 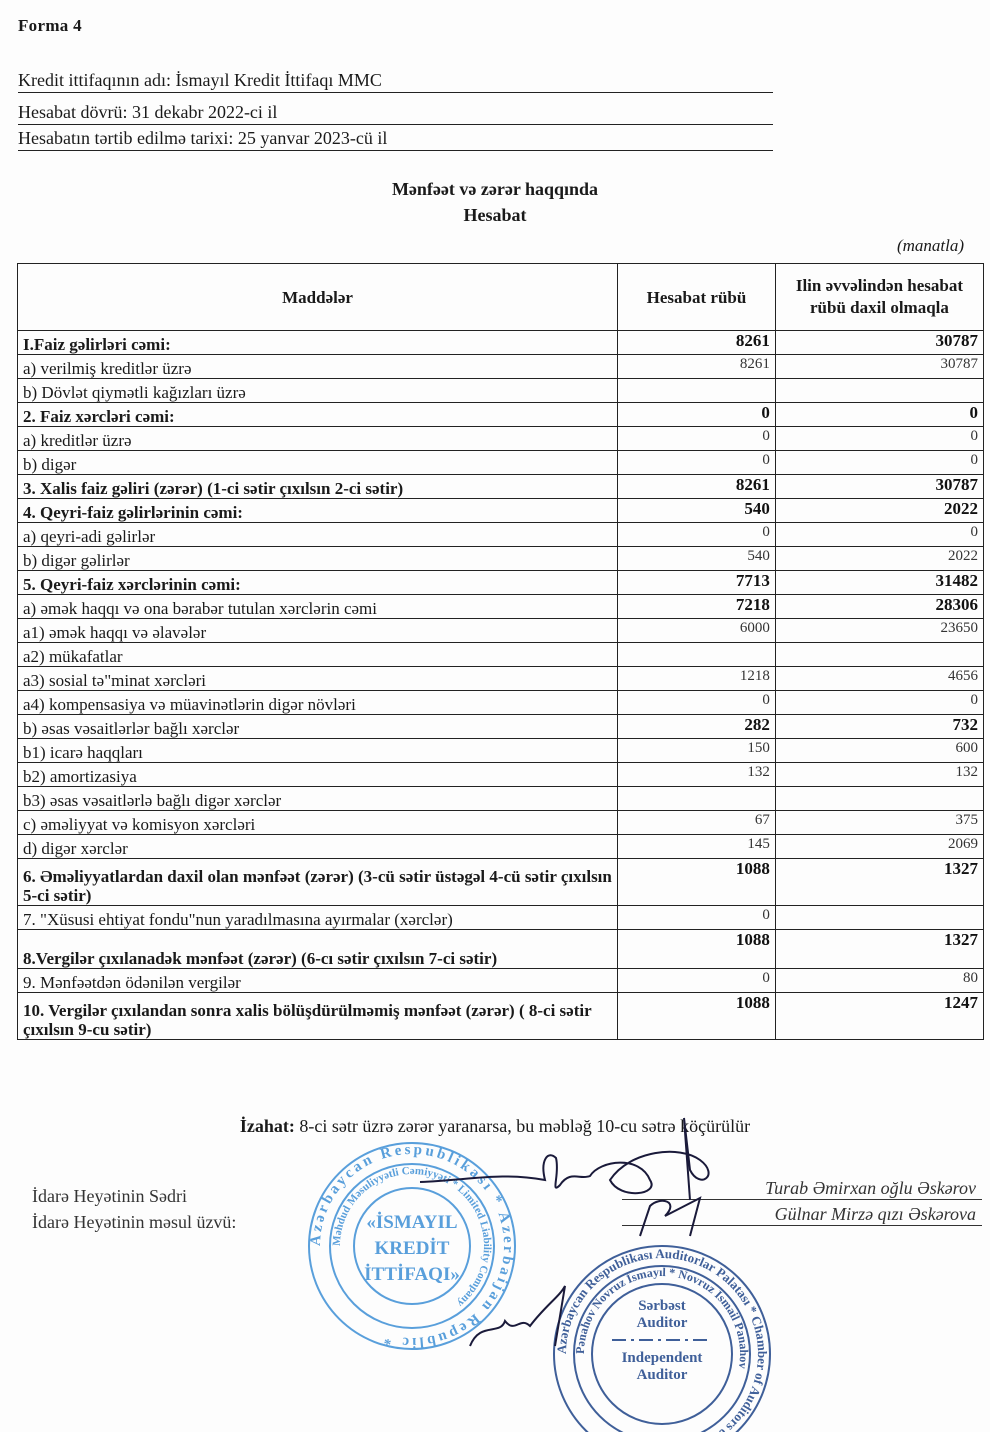 I want to click on table-row: 5. Qeyri-faiz xərclərinin cəmi: 7713 31482, so click(x=500, y=582).